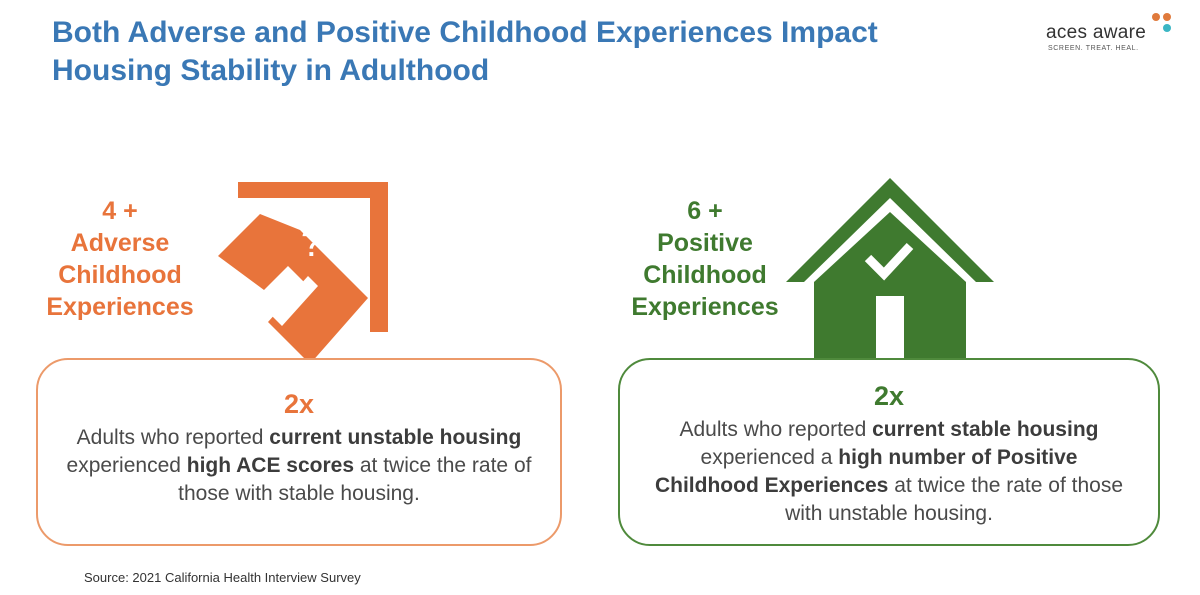  Describe the element at coordinates (312, 243) in the screenshot. I see `question-mark-icon: ?` at that location.